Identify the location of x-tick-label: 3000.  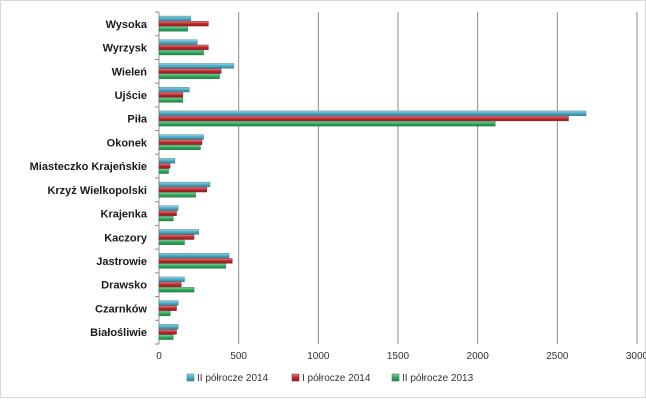
(636, 356).